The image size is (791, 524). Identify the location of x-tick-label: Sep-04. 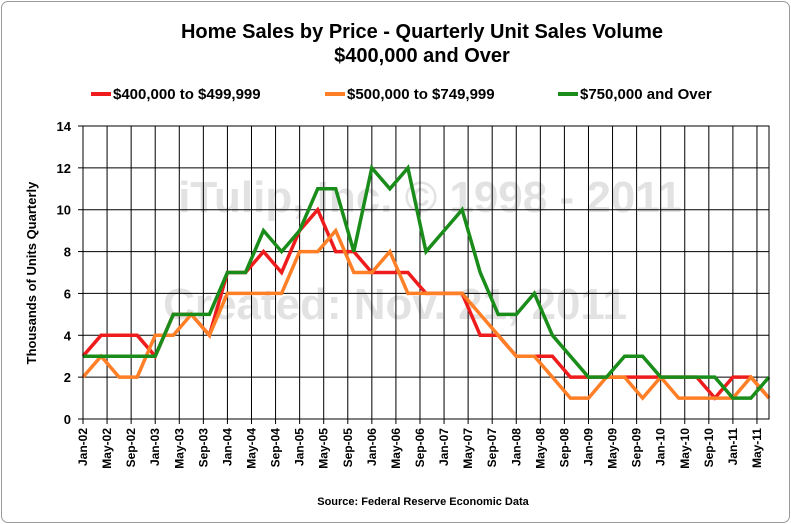
(276, 448).